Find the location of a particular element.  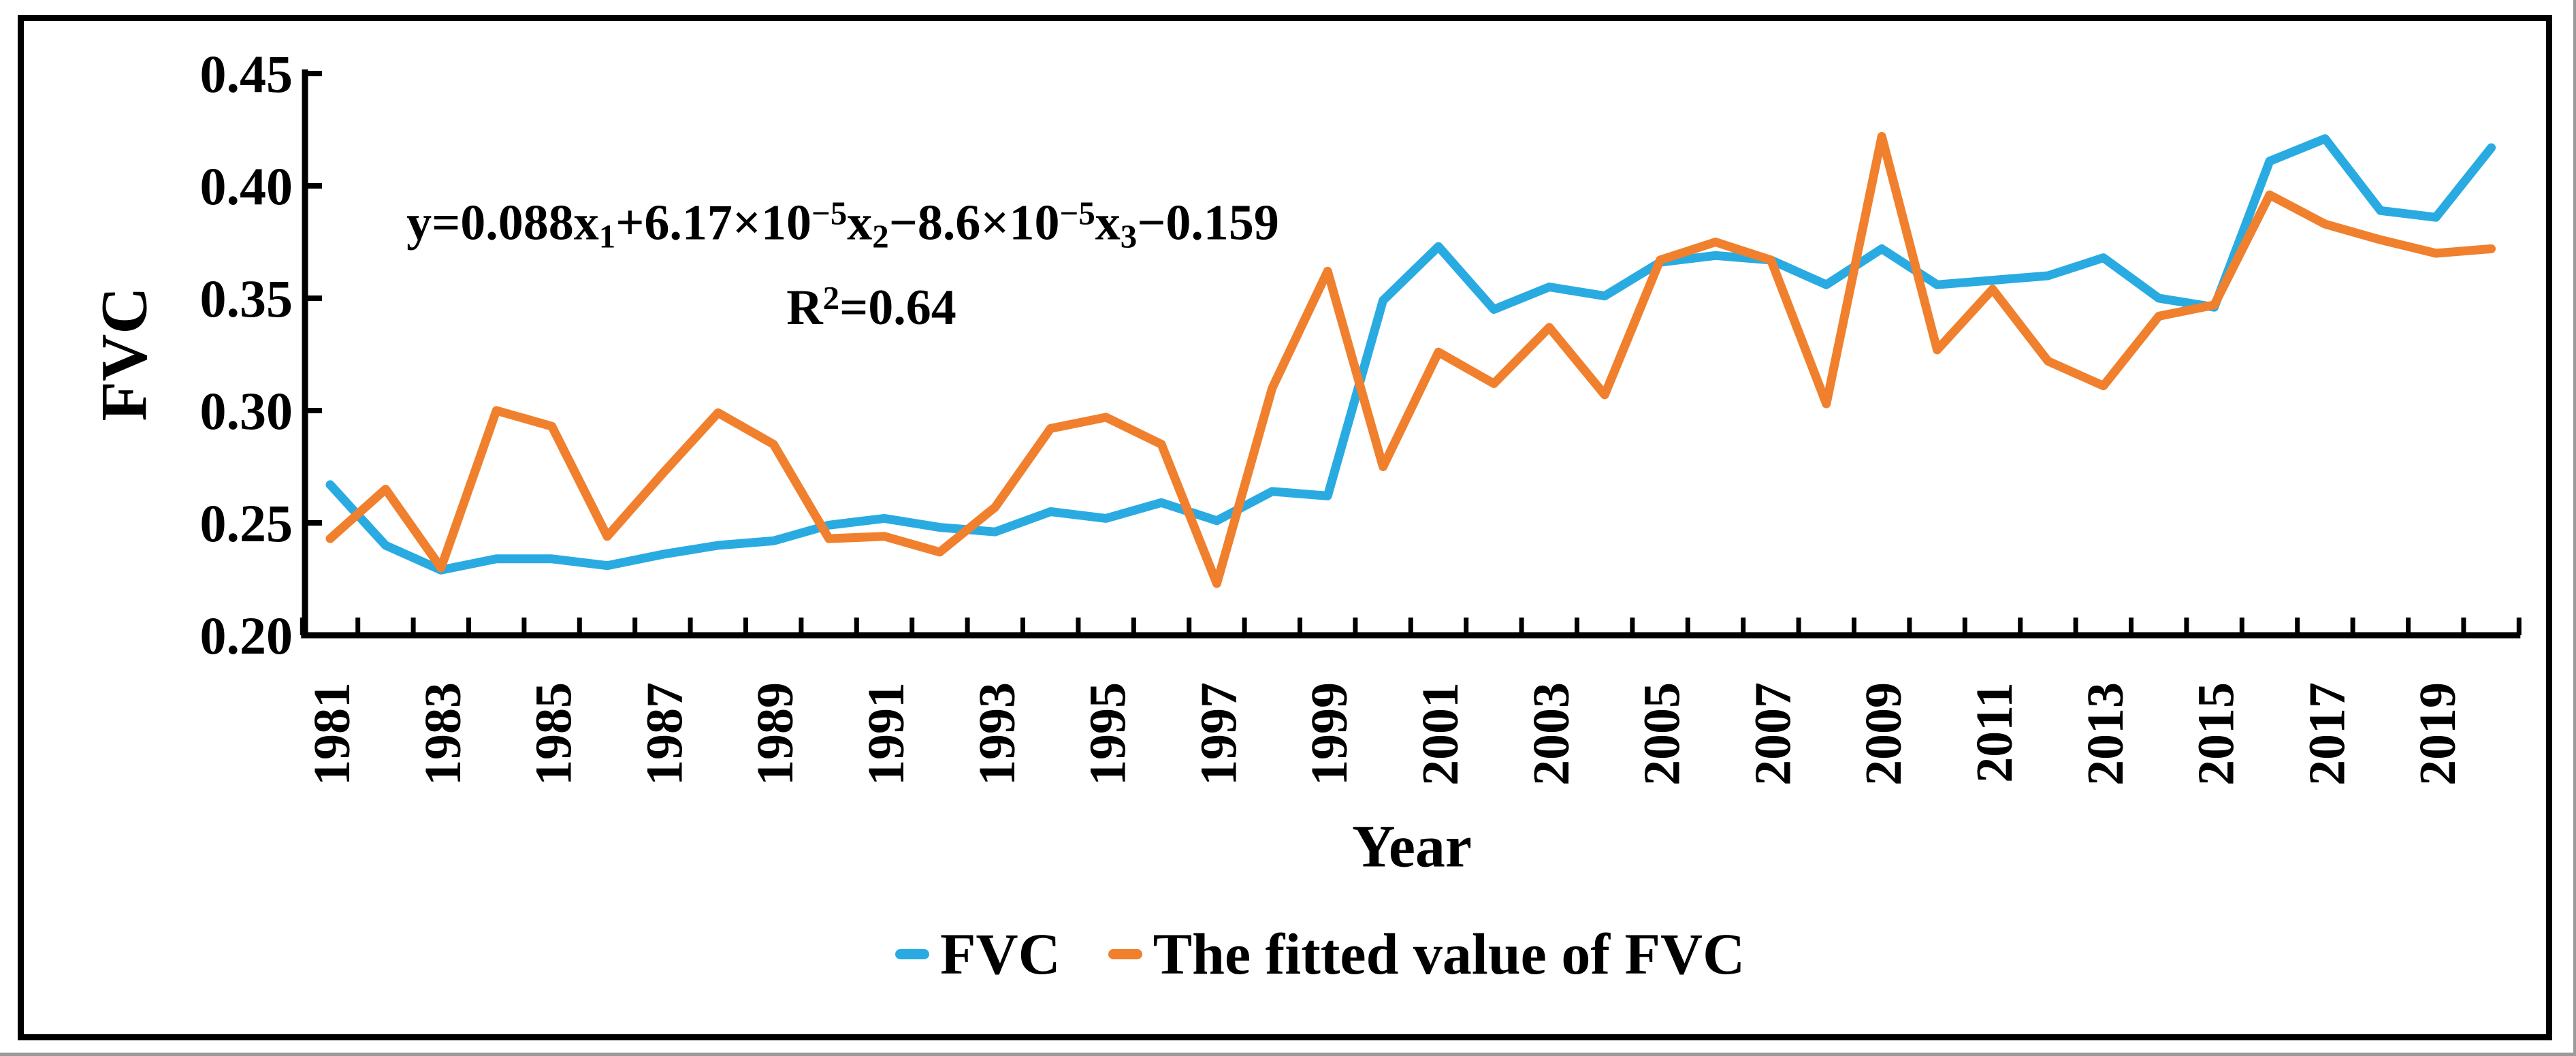

y-tick-label: 0.30 is located at coordinates (247, 411).